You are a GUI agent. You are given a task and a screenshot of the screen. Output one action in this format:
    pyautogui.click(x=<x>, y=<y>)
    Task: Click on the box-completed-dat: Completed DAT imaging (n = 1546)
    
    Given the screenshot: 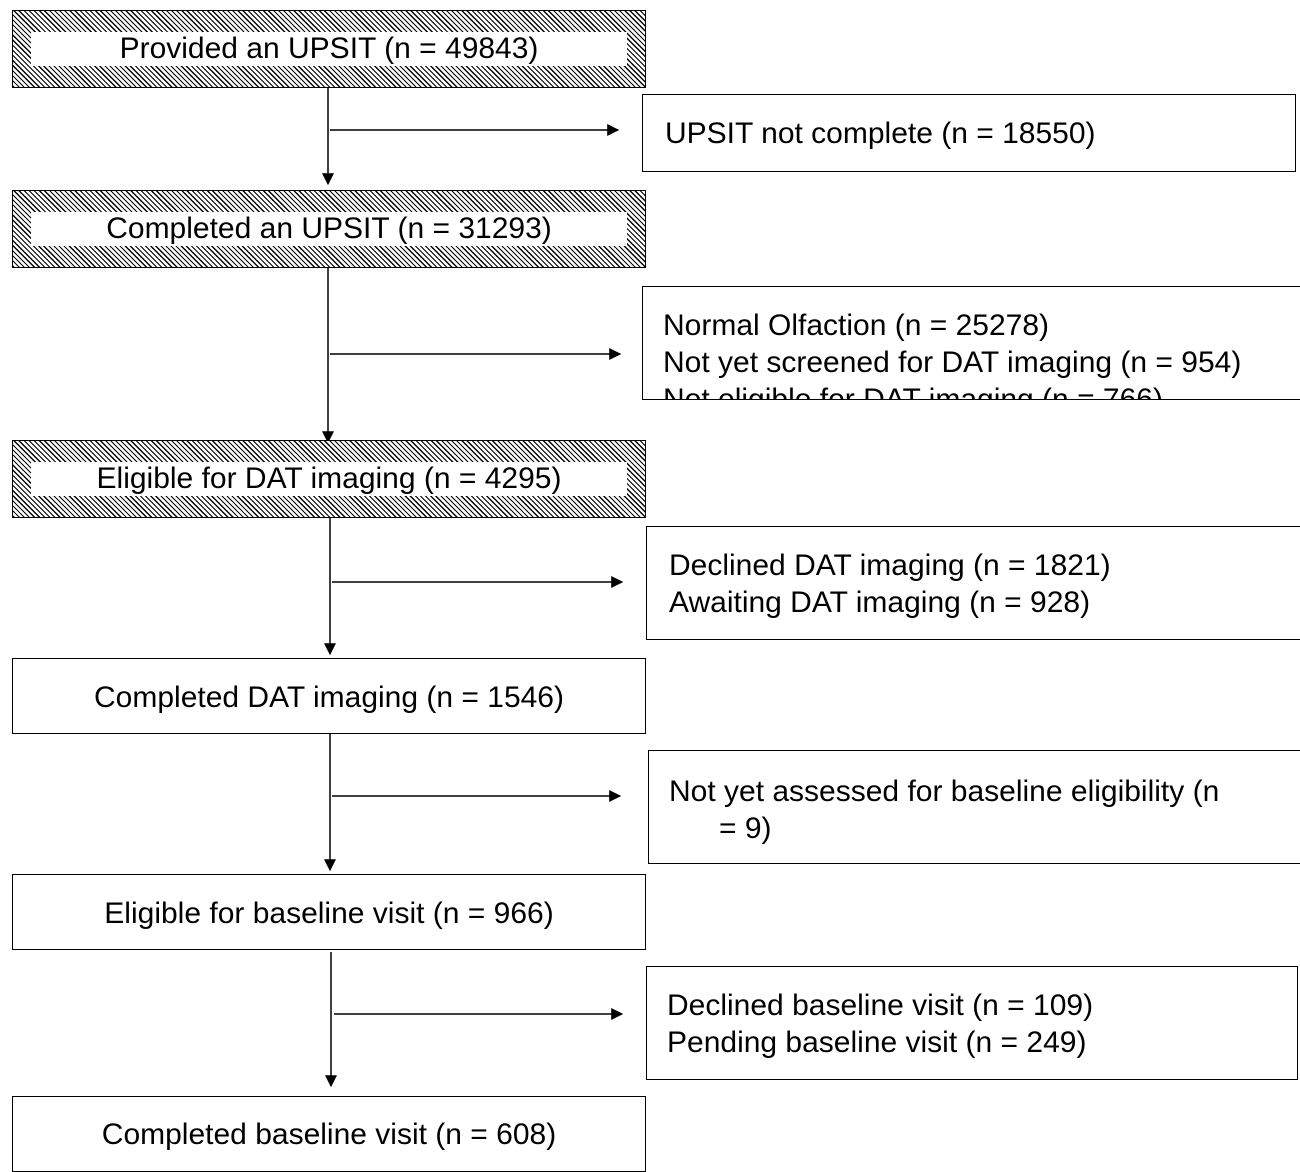 What is the action you would take?
    pyautogui.click(x=329, y=696)
    